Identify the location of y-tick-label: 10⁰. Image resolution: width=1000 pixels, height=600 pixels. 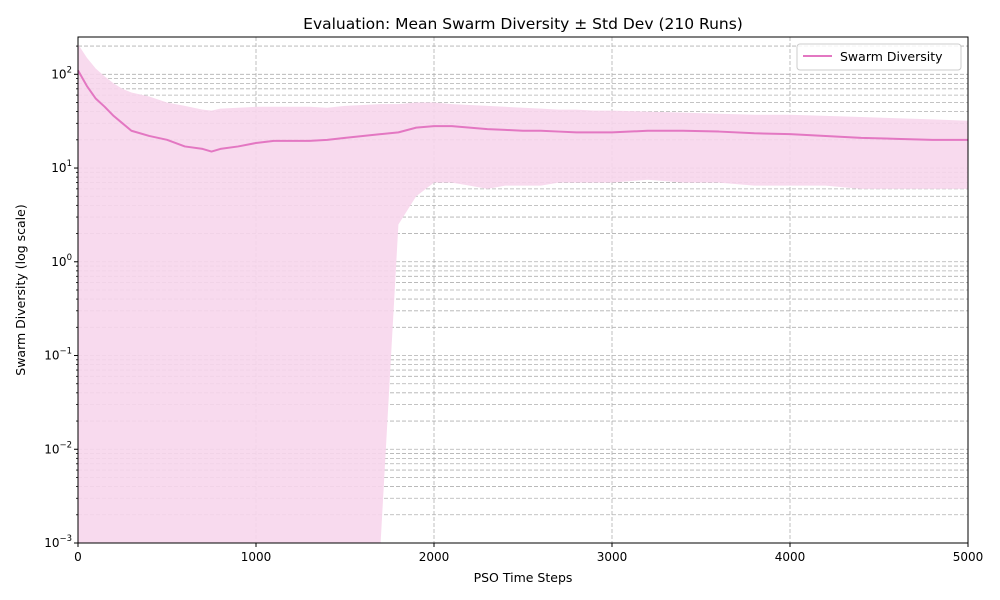
(61, 261).